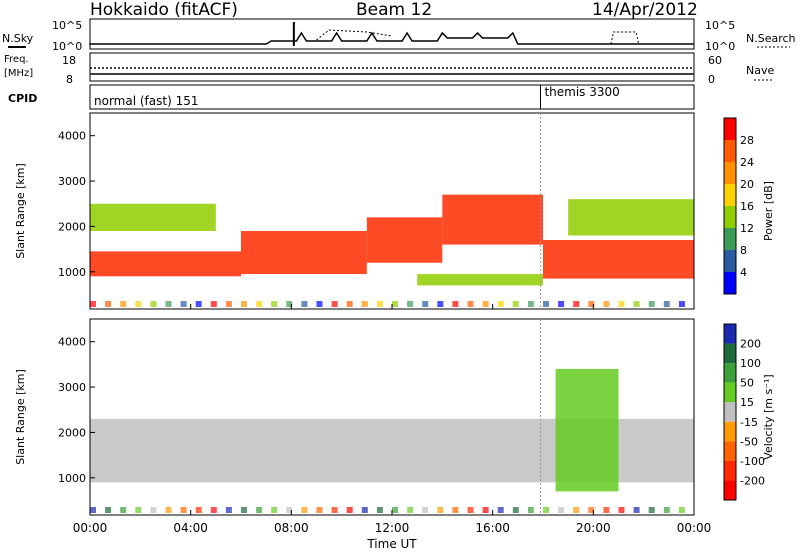 The image size is (800, 554). I want to click on velocity-colorbar-label: 15, so click(747, 402).